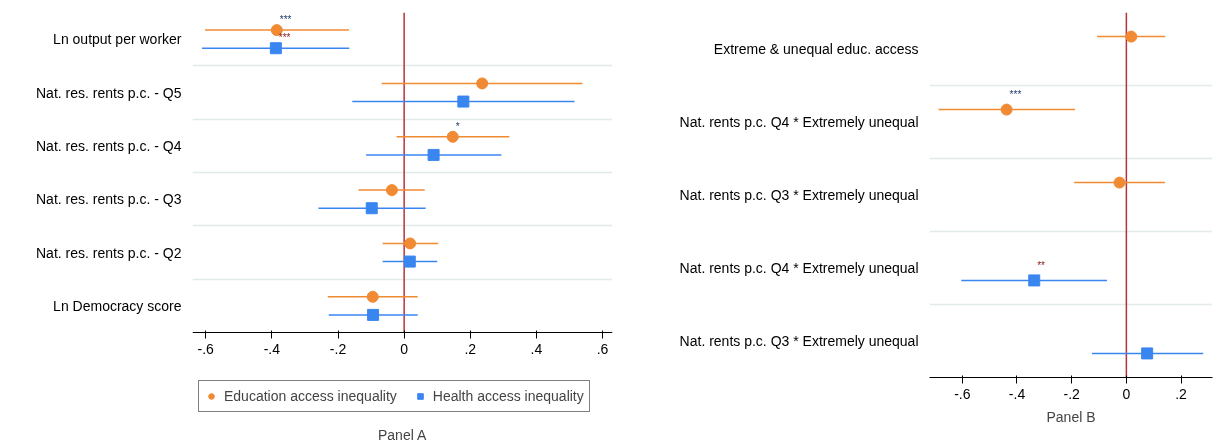 The image size is (1231, 448). I want to click on x-tick-label: .4, so click(536, 348).